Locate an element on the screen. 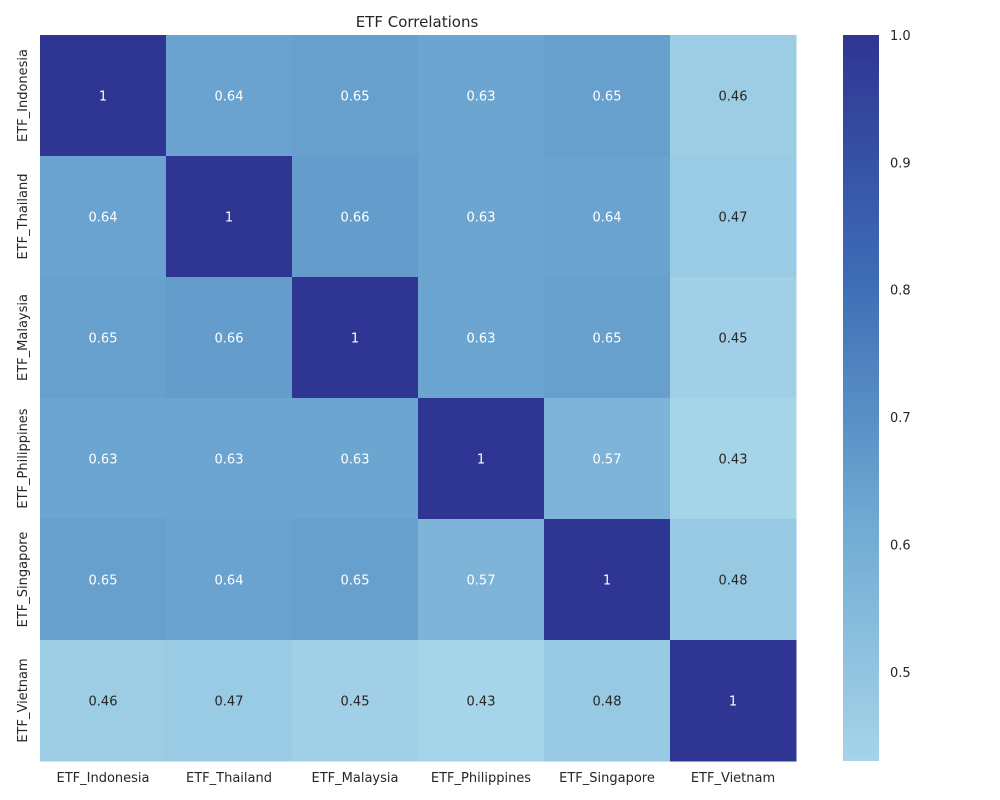 Image resolution: width=1000 pixels, height=800 pixels. x-tick-label: ETF_Philippines is located at coordinates (481, 778).